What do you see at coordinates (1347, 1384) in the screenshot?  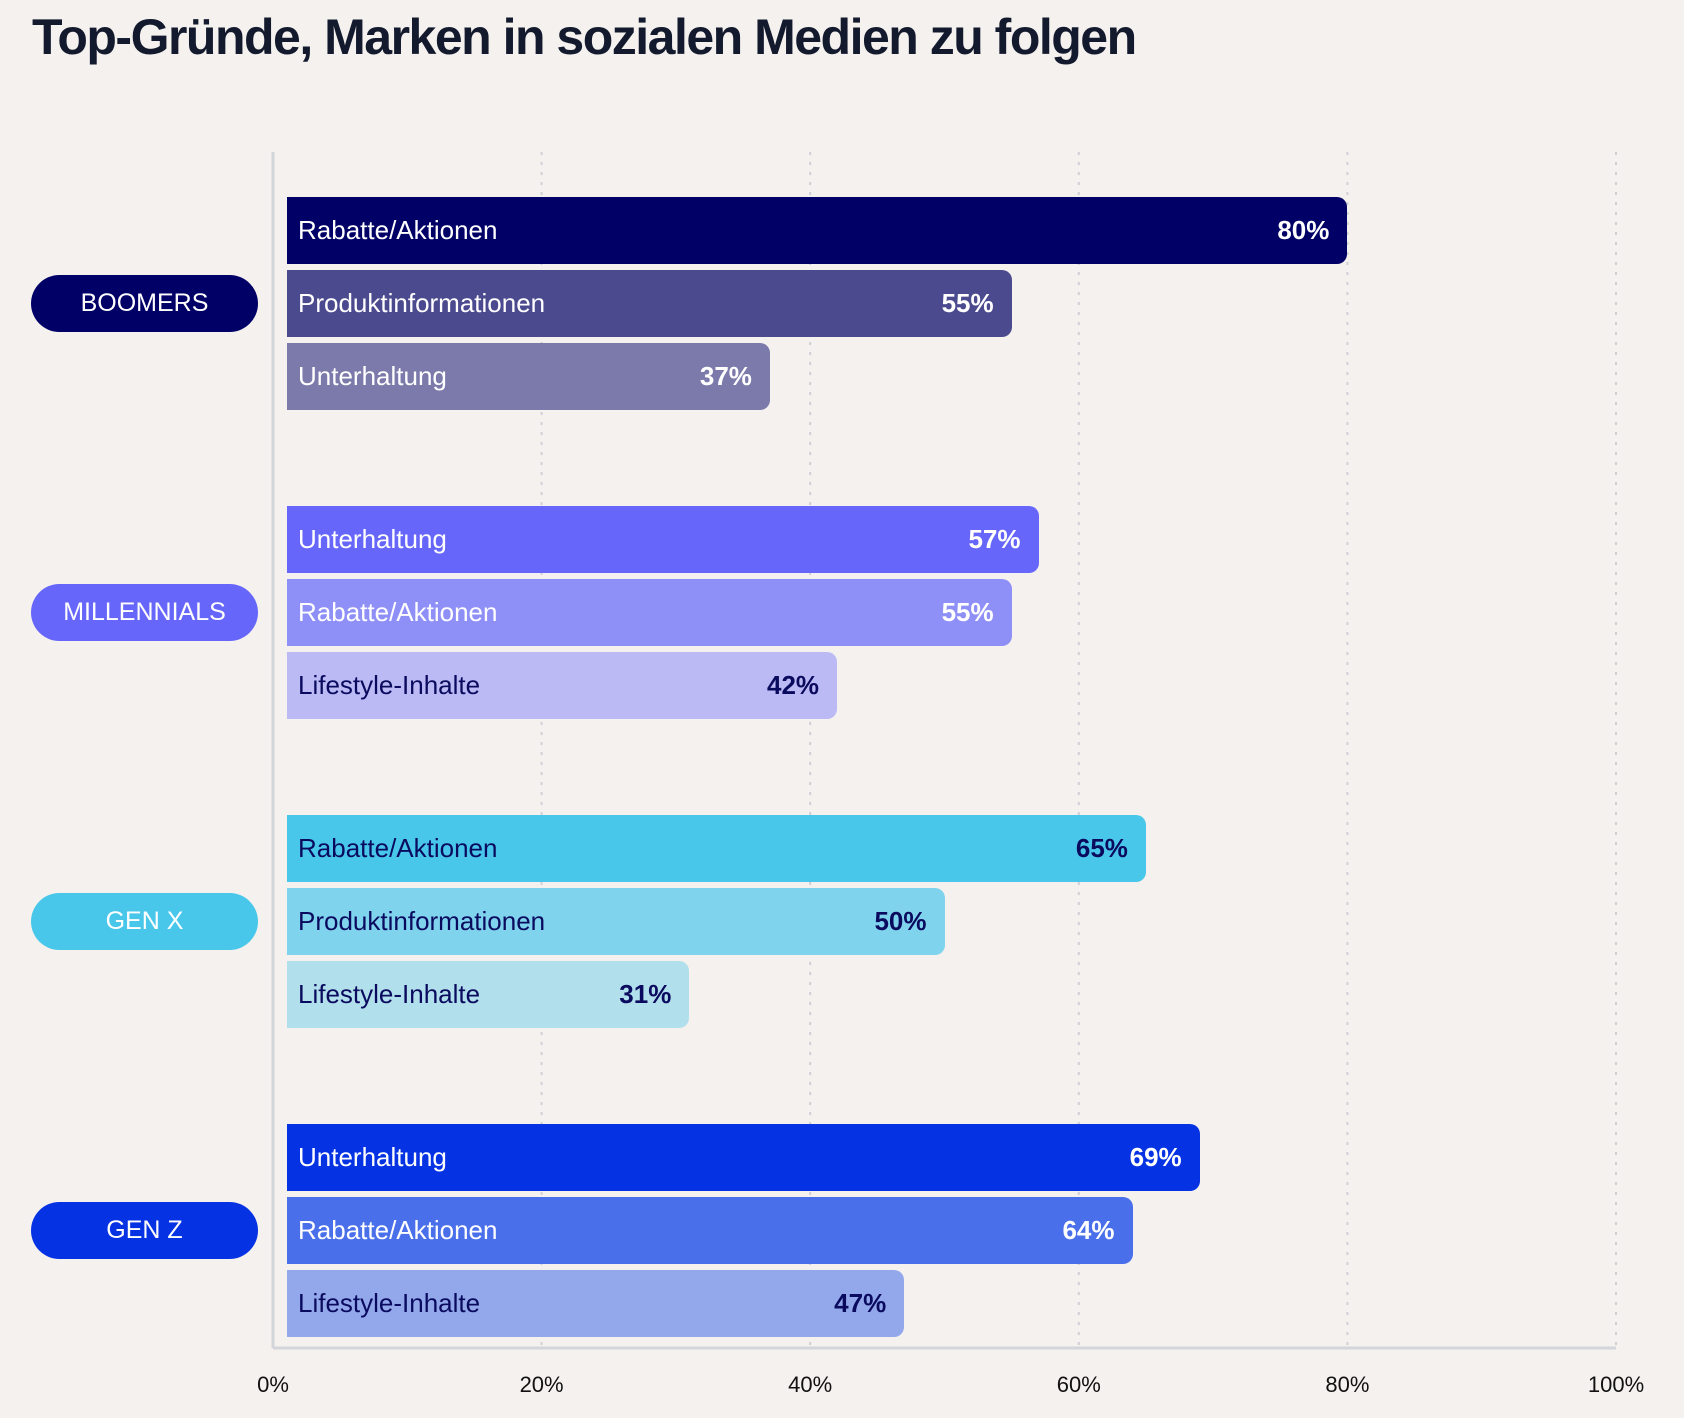 I see `x-tick-label: 80%` at bounding box center [1347, 1384].